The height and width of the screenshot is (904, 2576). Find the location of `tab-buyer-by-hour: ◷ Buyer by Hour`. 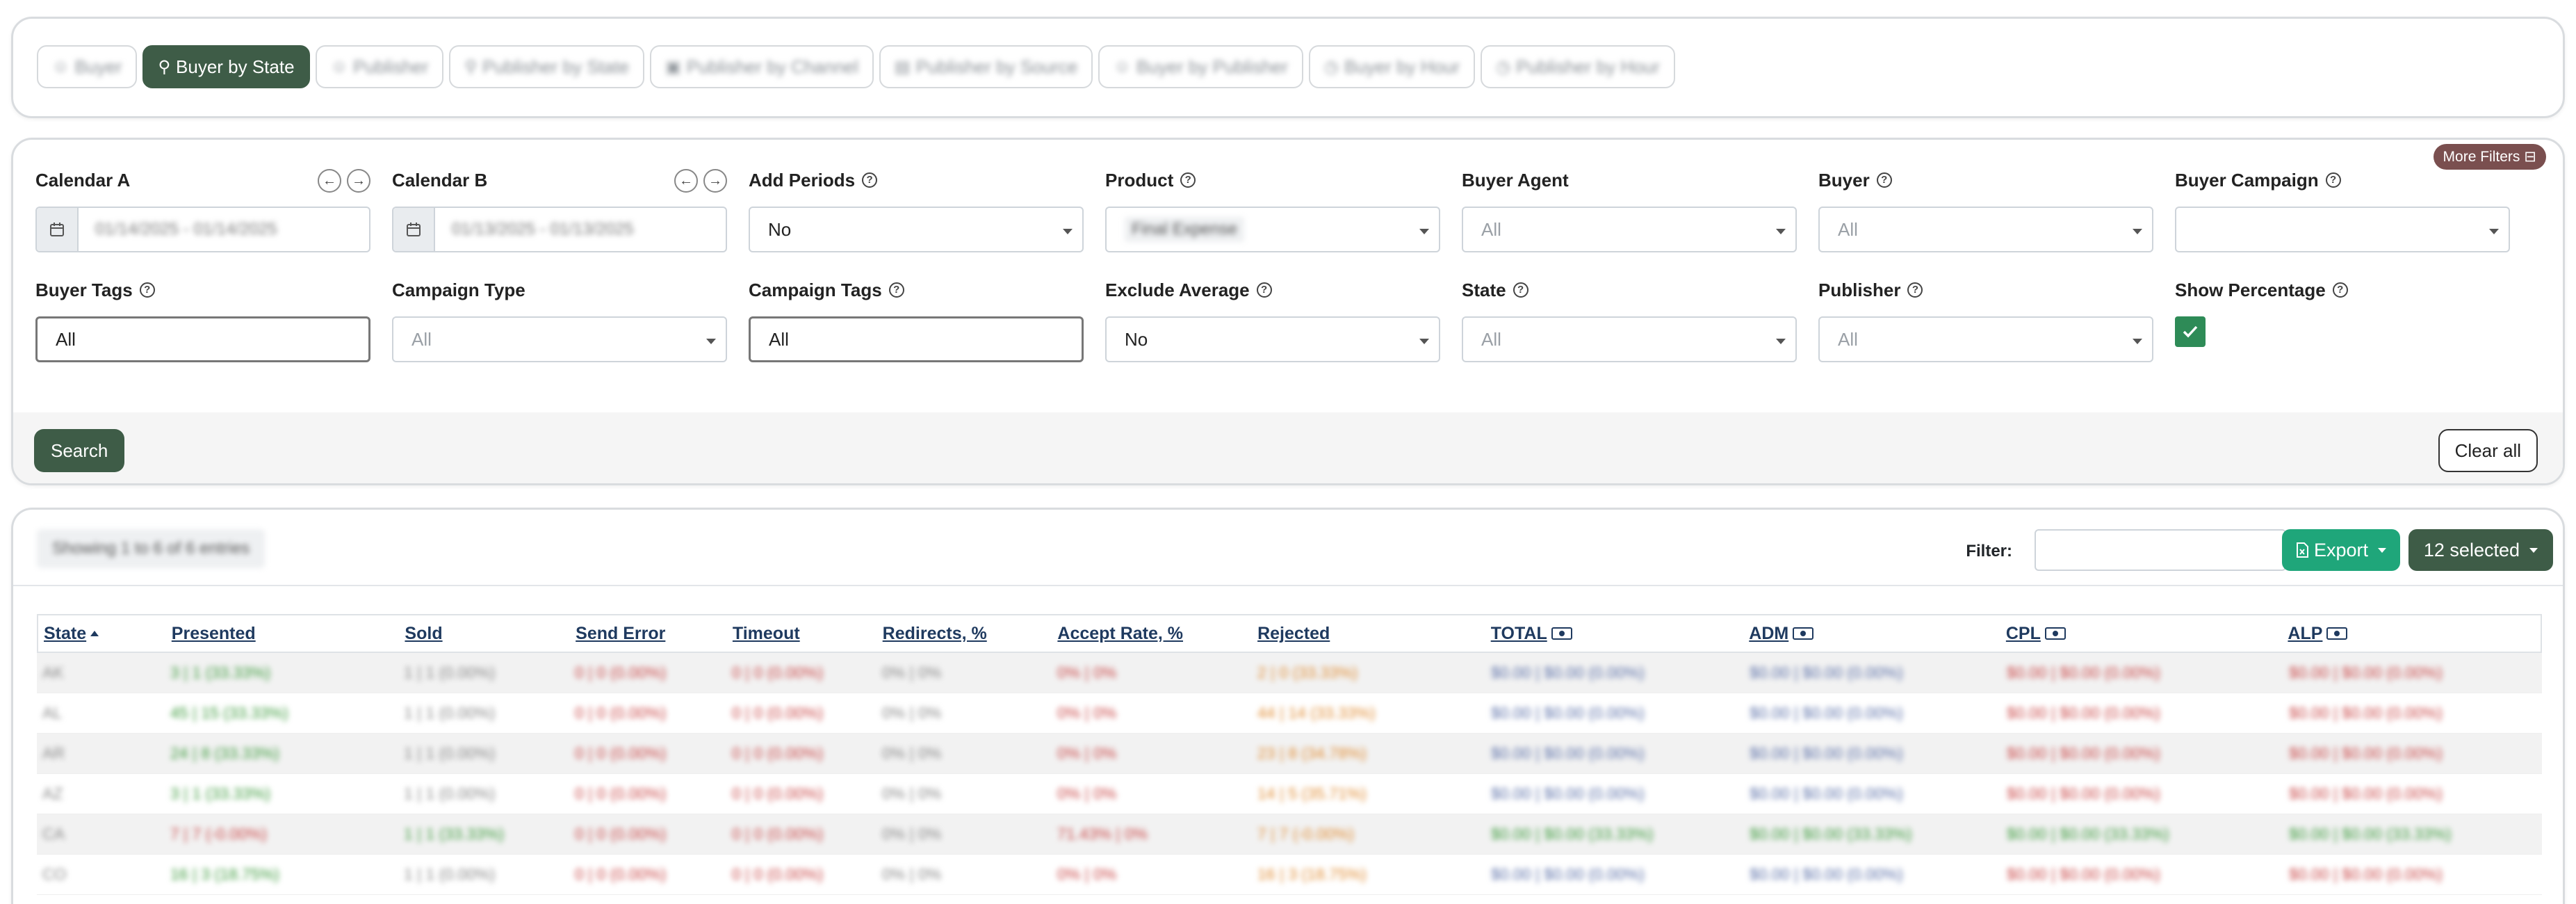

tab-buyer-by-hour: ◷ Buyer by Hour is located at coordinates (1392, 66).